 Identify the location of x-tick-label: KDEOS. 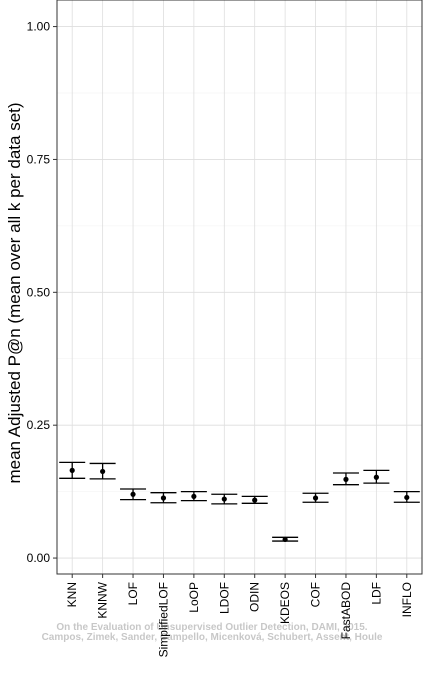
(285, 603).